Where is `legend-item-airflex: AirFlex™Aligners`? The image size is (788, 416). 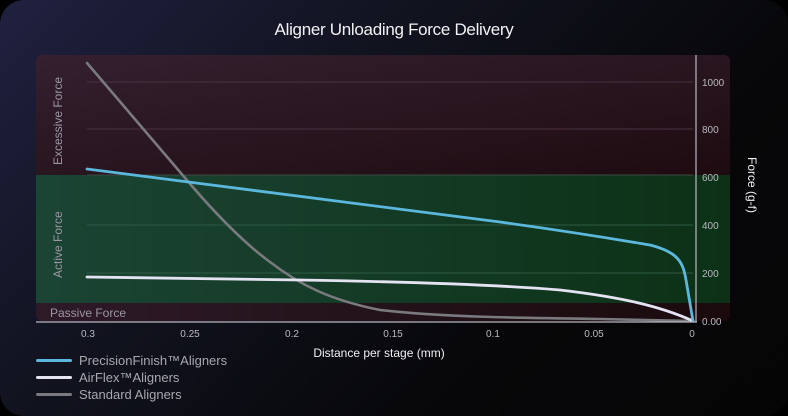
legend-item-airflex: AirFlex™Aligners is located at coordinates (131, 377).